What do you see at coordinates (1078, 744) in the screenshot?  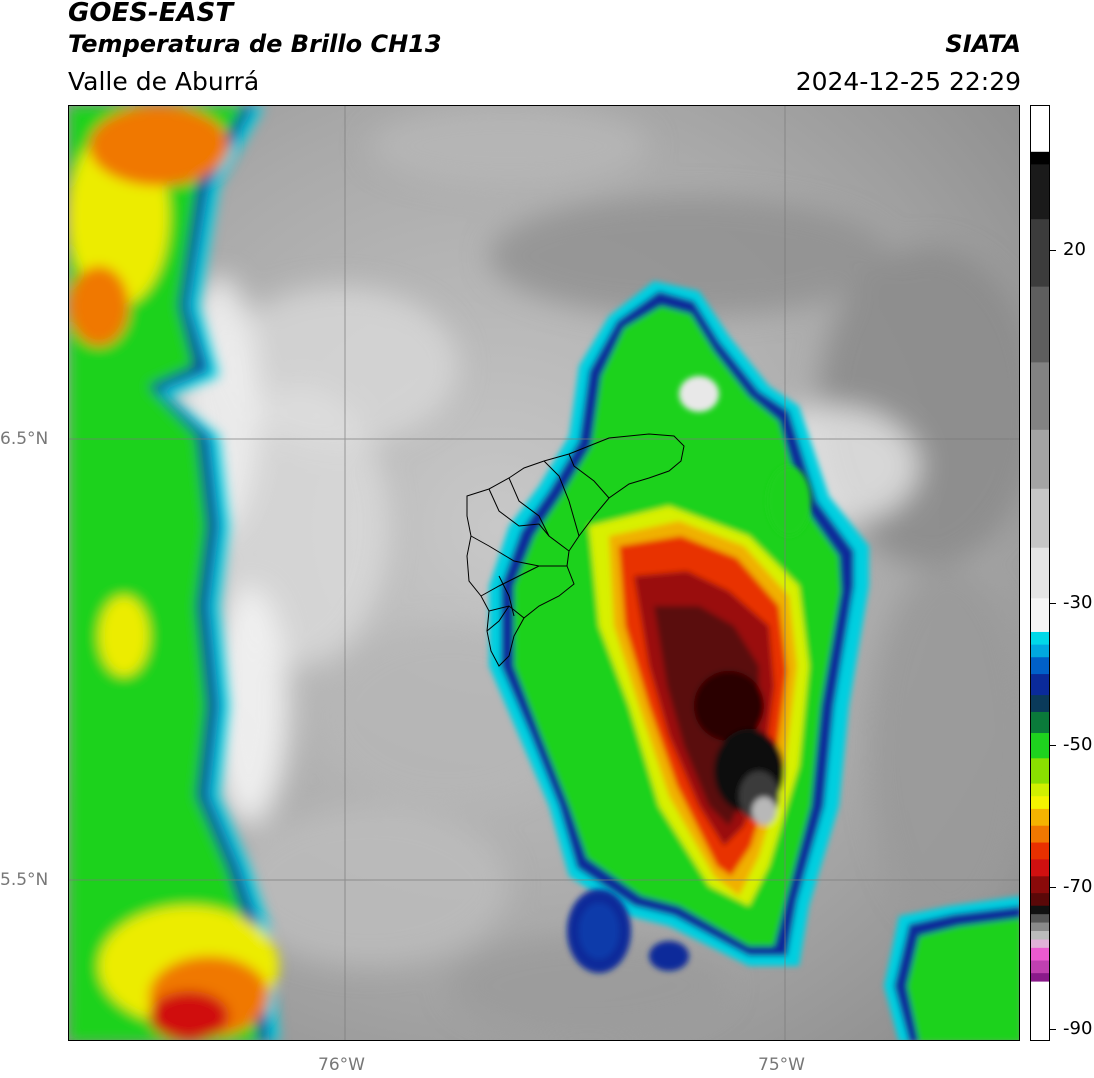 I see `colorbar-tick-label: -50` at bounding box center [1078, 744].